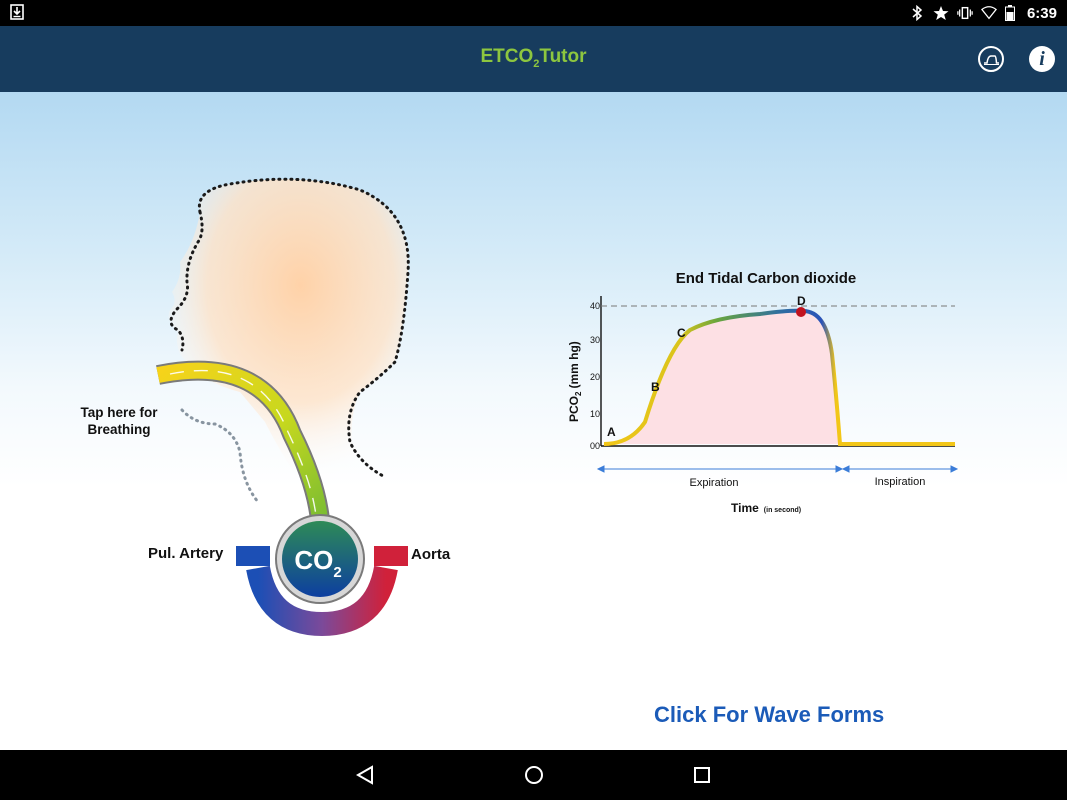 This screenshot has width=1067, height=800. What do you see at coordinates (303, 328) in the screenshot?
I see `head-outline` at bounding box center [303, 328].